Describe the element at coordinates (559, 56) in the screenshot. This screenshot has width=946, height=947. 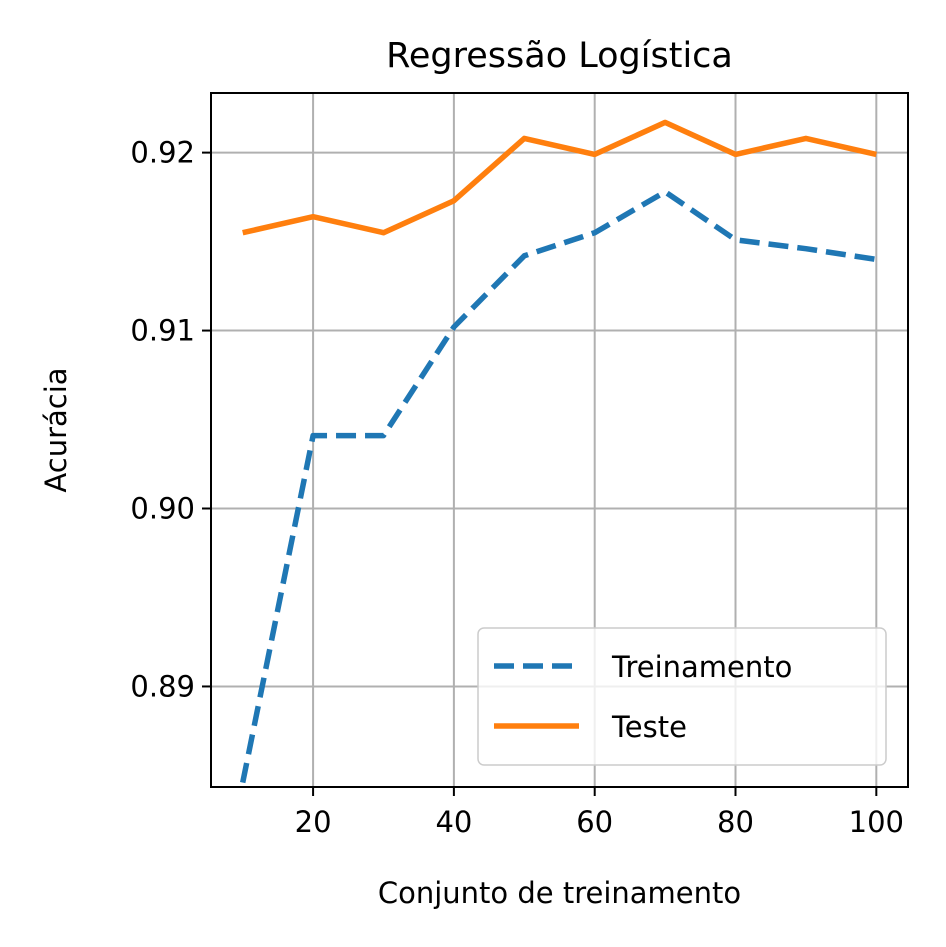
I see `chart-title: Regressão Logística` at that location.